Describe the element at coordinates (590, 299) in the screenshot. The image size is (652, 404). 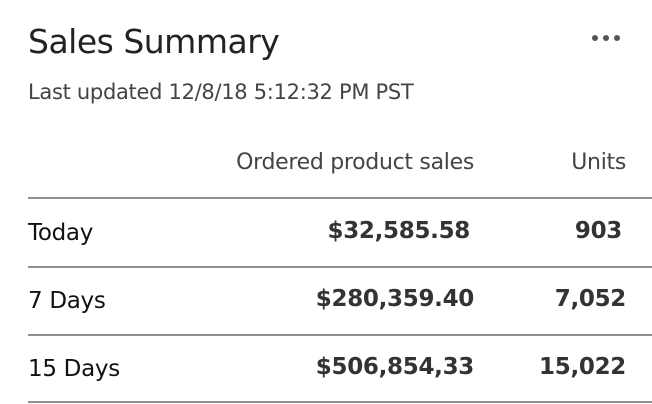
I see `row-units: 7,052` at that location.